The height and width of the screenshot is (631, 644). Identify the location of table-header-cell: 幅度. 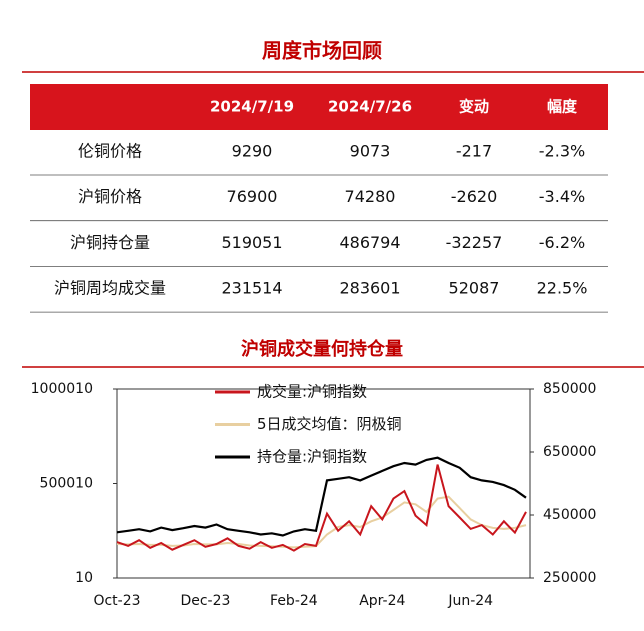
(562, 107).